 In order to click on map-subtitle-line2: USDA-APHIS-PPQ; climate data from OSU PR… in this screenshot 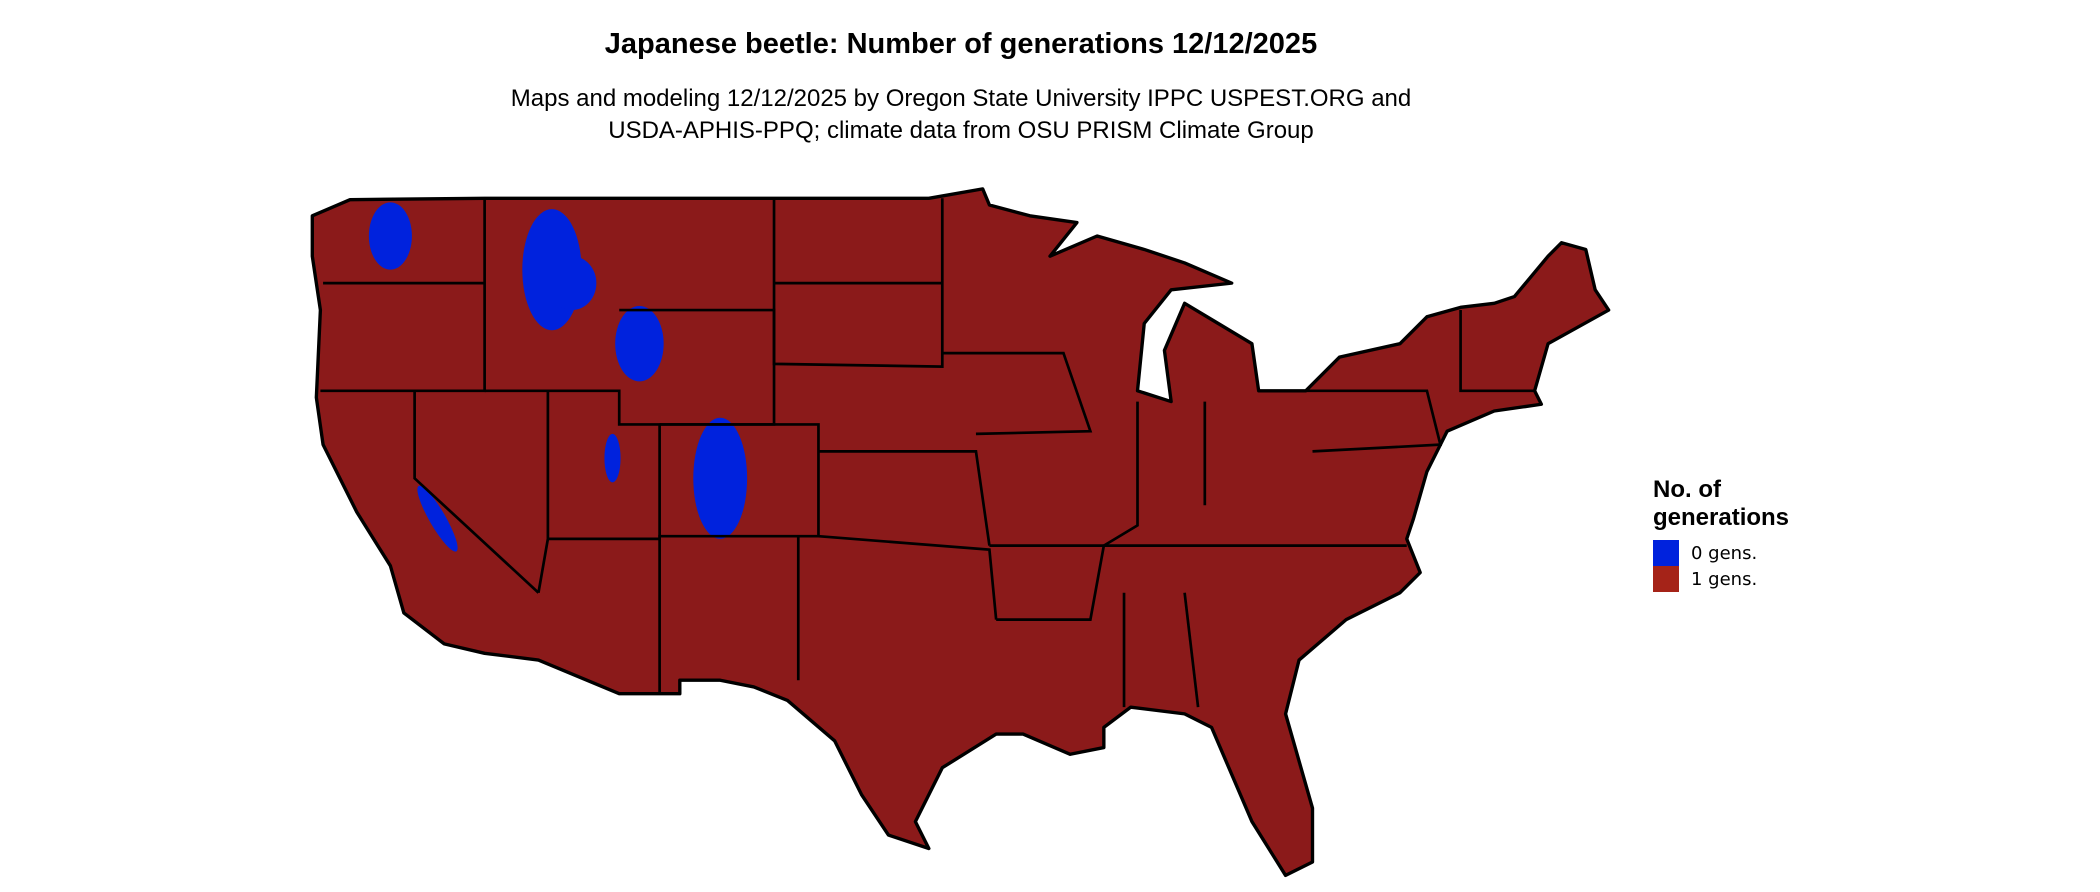, I will do `click(961, 130)`.